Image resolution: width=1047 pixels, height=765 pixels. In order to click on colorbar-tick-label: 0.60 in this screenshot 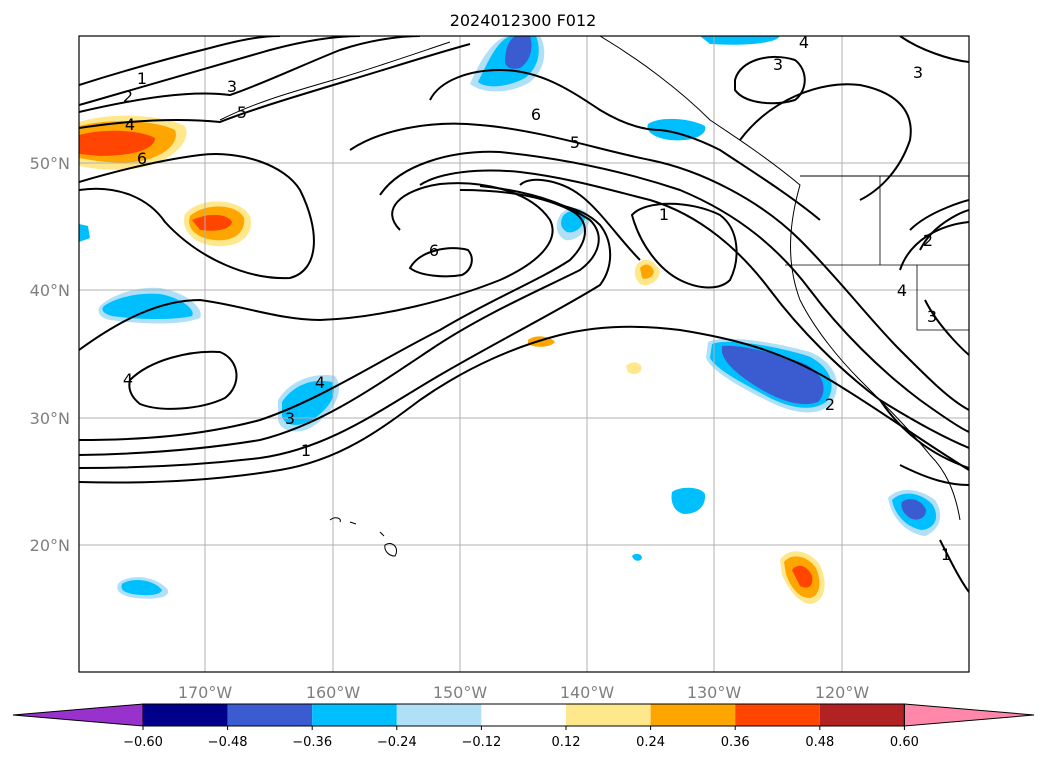, I will do `click(904, 742)`.